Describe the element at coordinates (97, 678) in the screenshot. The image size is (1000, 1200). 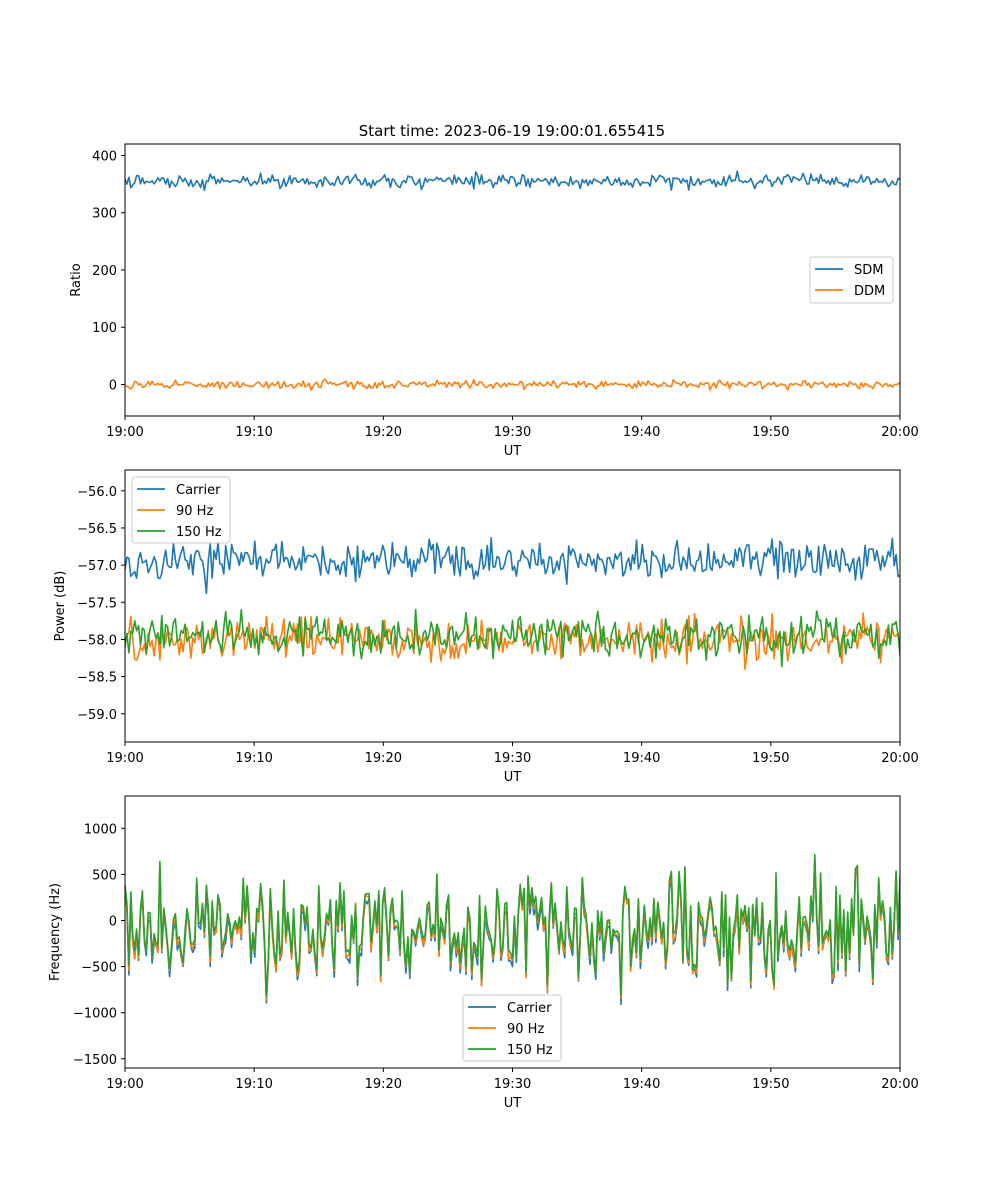
I see `y-tick-label: −58.5` at that location.